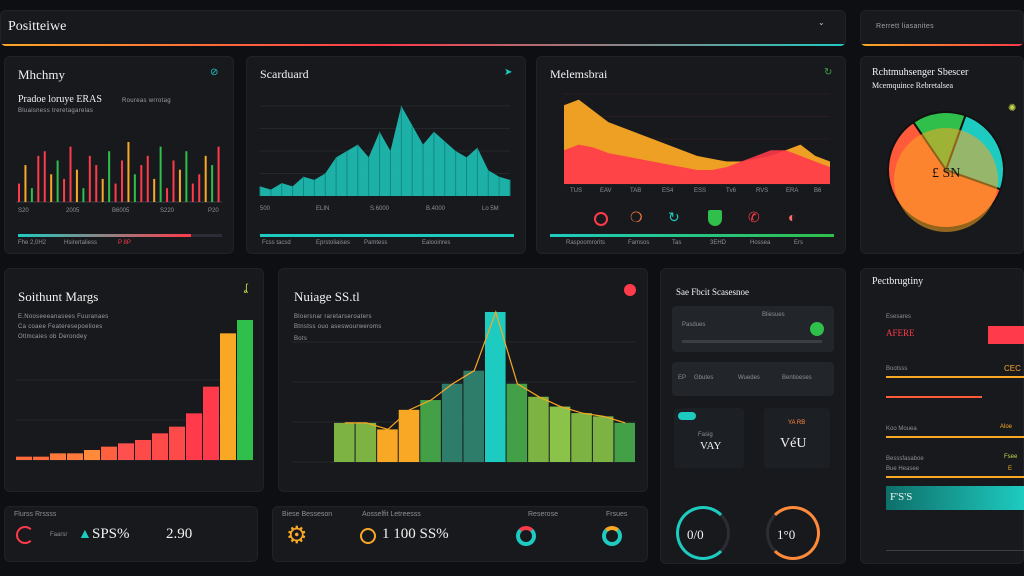 This screenshot has height=576, width=1024. Describe the element at coordinates (821, 22) in the screenshot. I see `chevron-down-icon: ⌄` at that location.